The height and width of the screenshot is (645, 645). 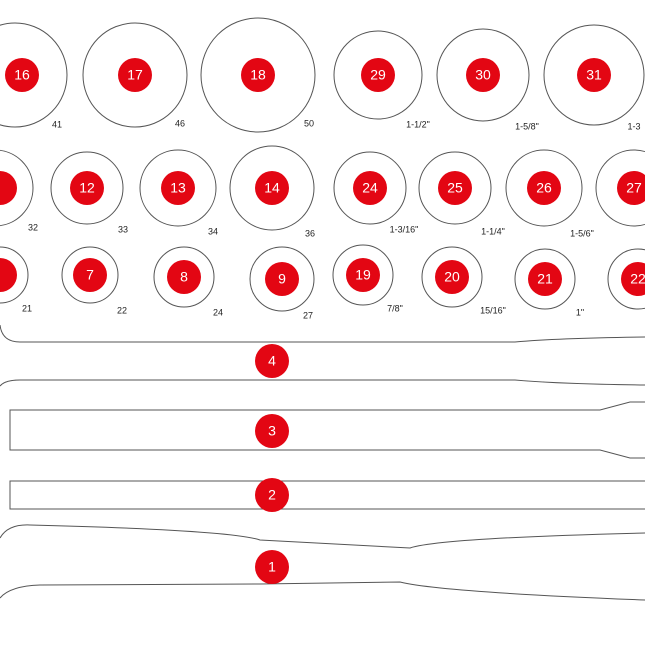 I want to click on size-label: 27, so click(x=308, y=315).